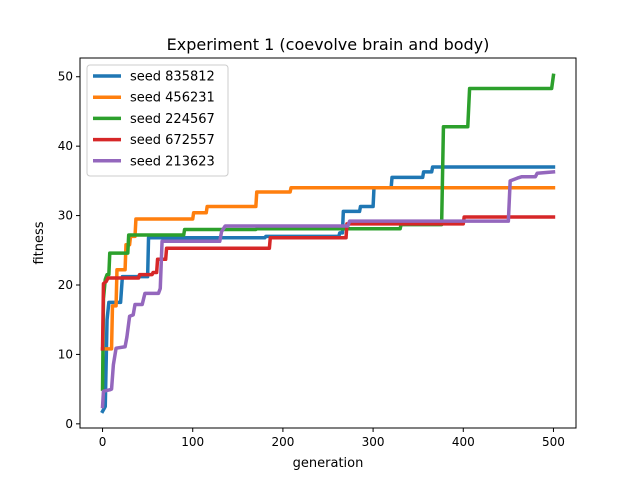  Describe the element at coordinates (332, 438) in the screenshot. I see `x-axis: 0 100 200 300 400 500` at that location.